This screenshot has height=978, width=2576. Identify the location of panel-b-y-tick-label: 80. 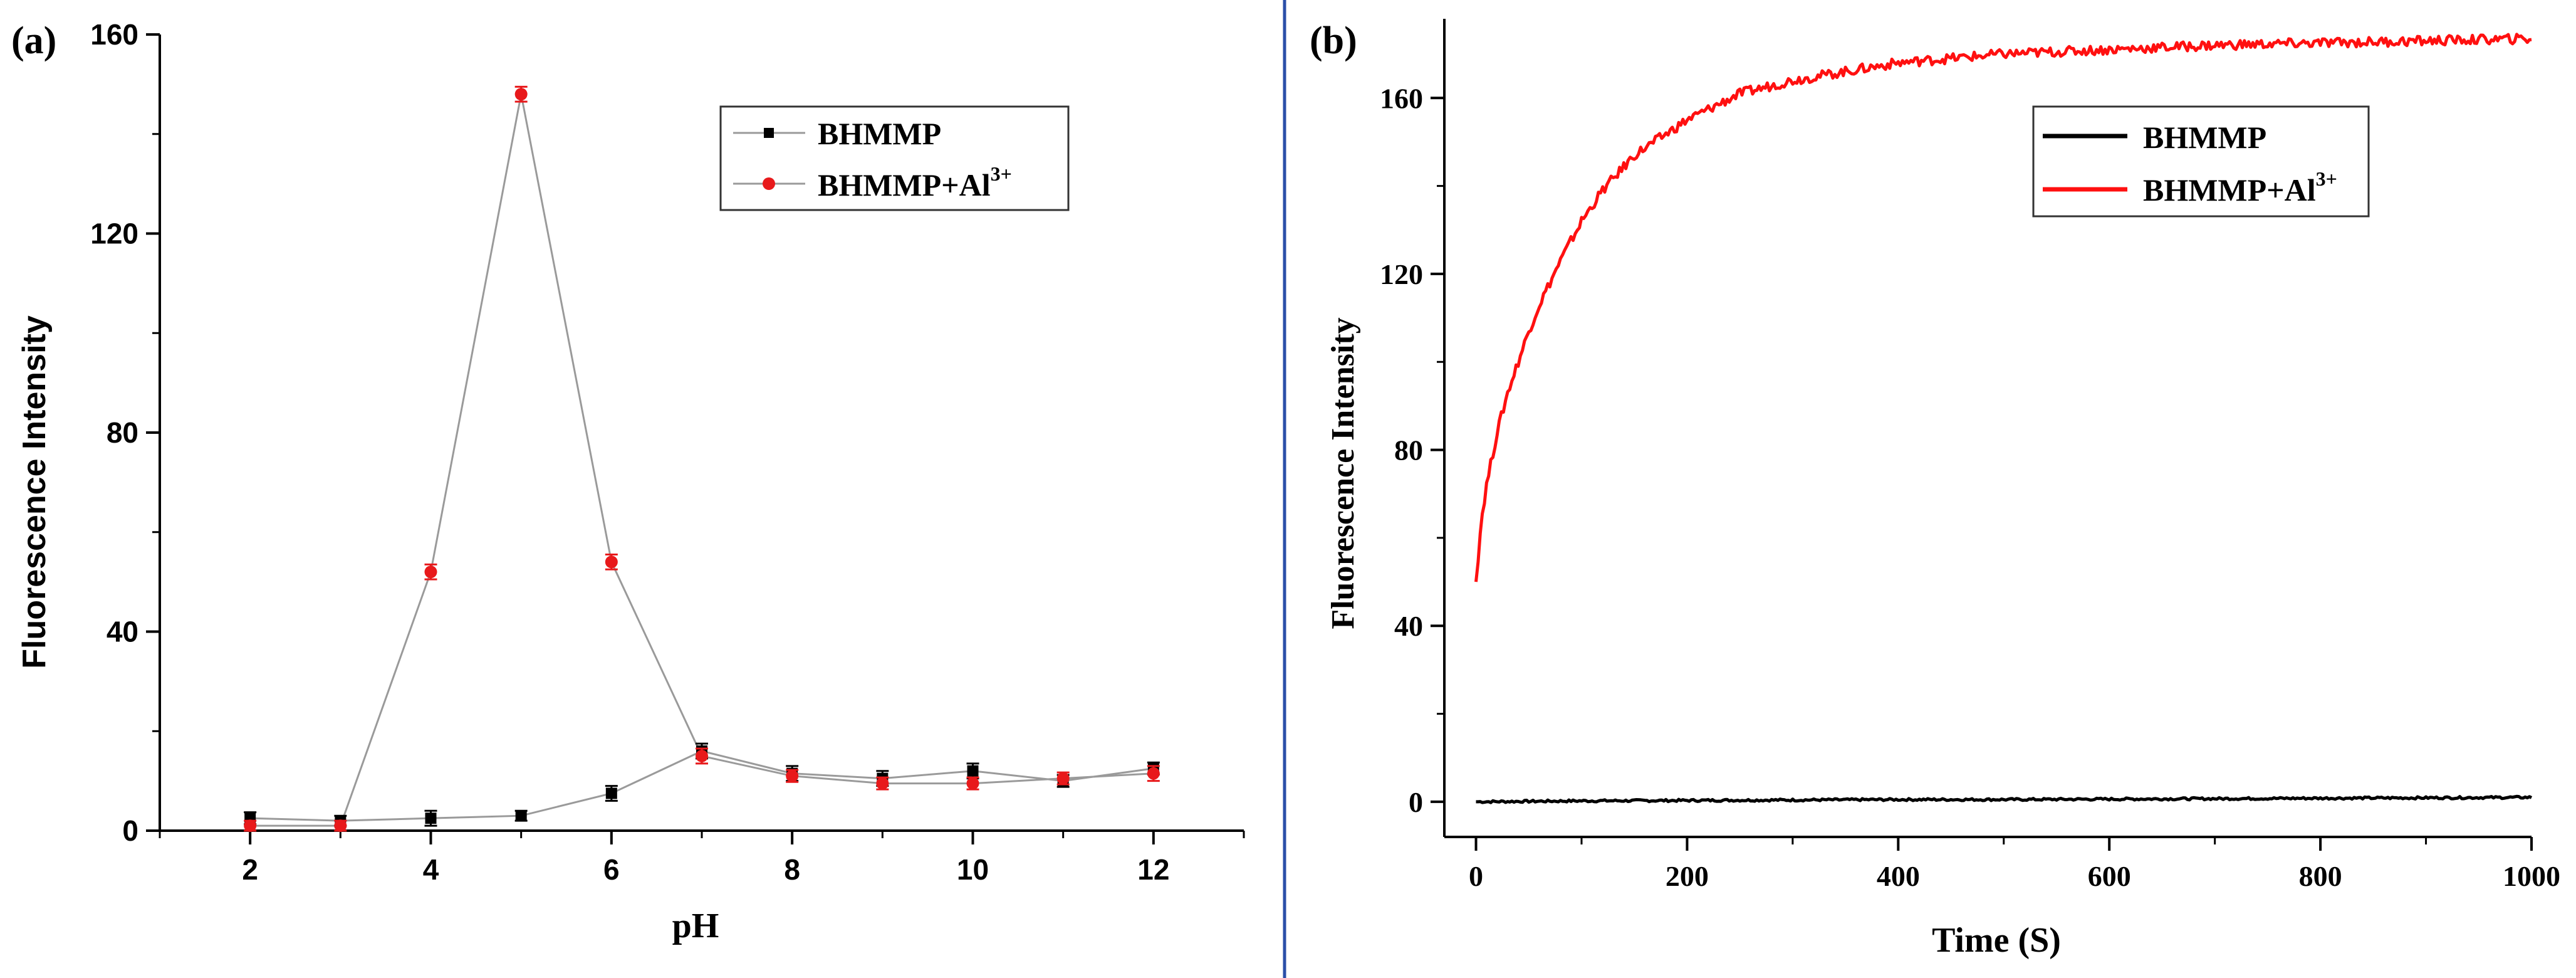
(1409, 450).